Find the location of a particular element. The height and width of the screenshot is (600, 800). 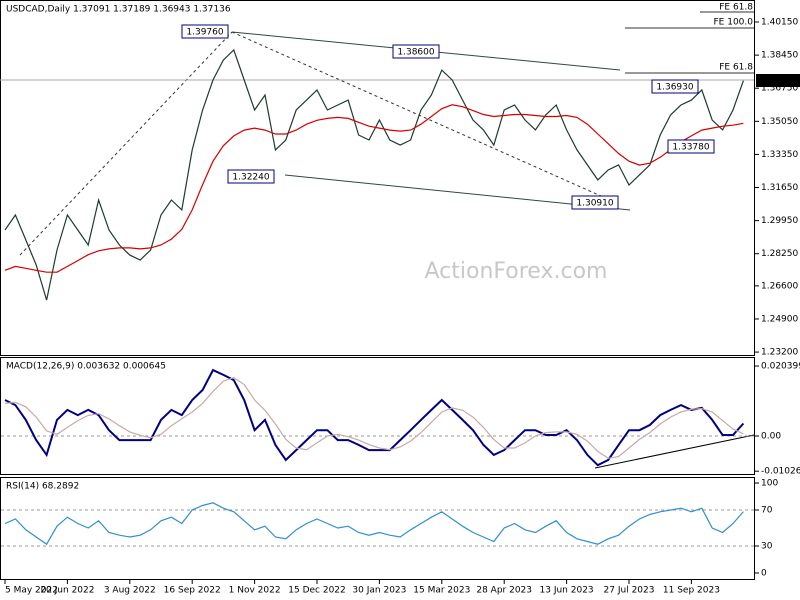

y-tick-label: 1.35050 is located at coordinates (779, 122).